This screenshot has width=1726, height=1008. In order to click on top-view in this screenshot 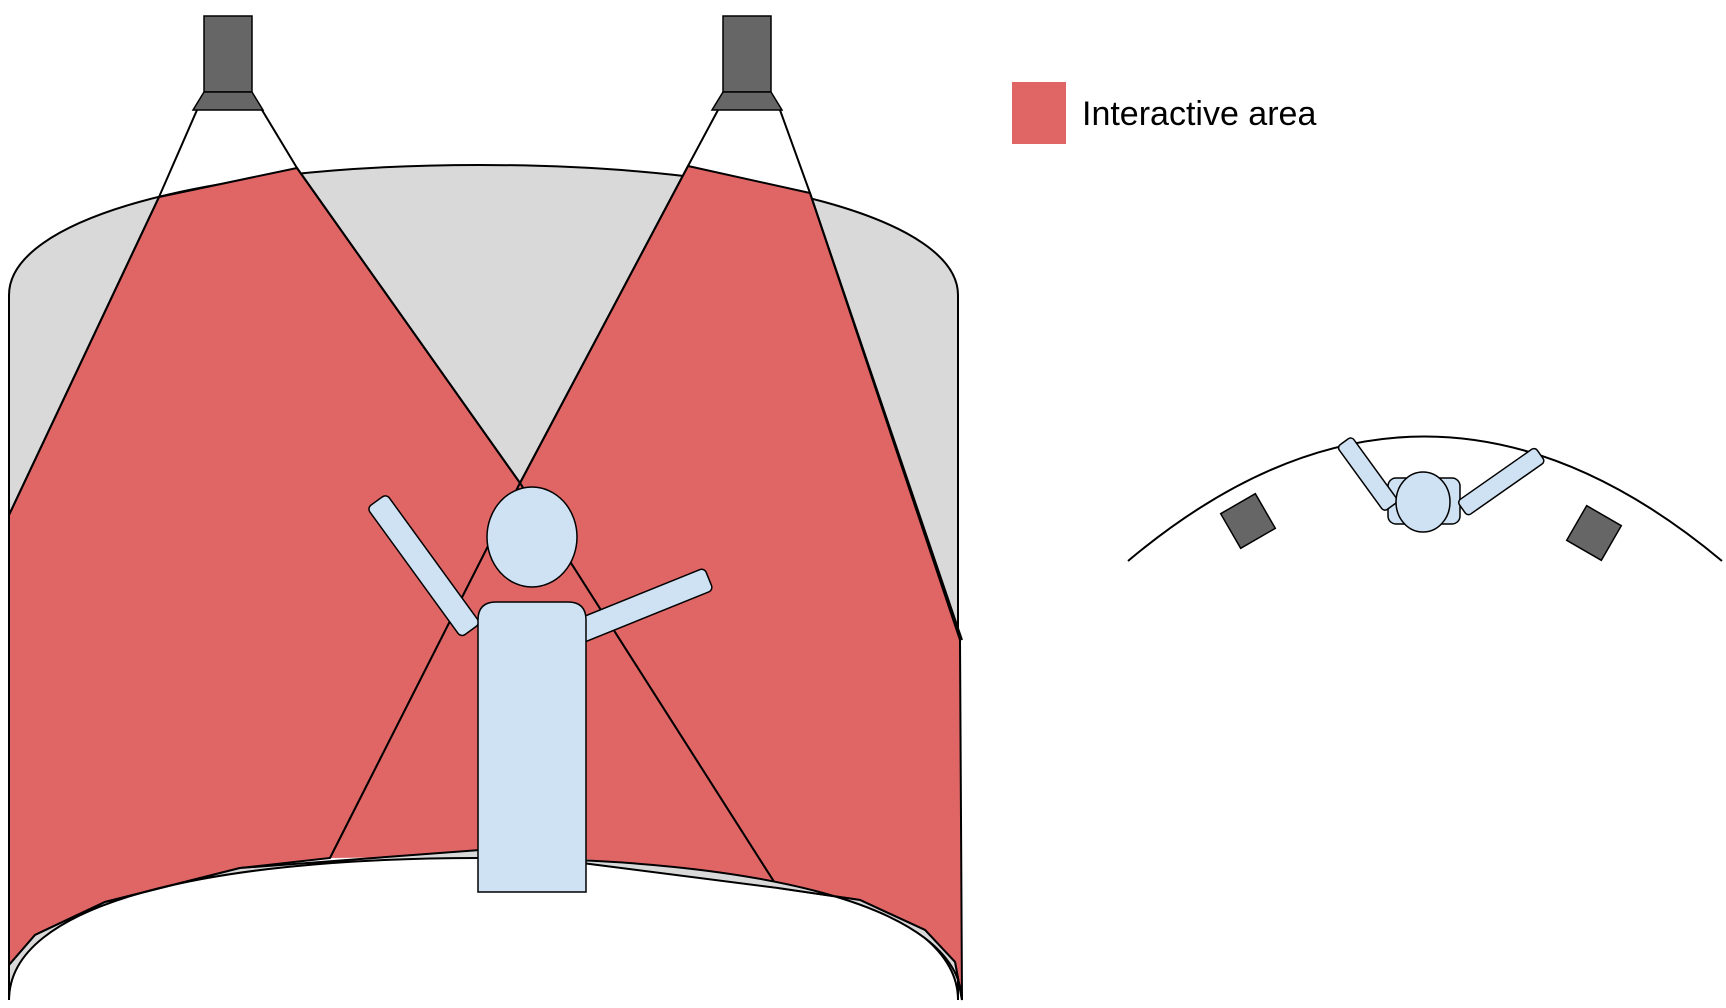, I will do `click(1425, 498)`.